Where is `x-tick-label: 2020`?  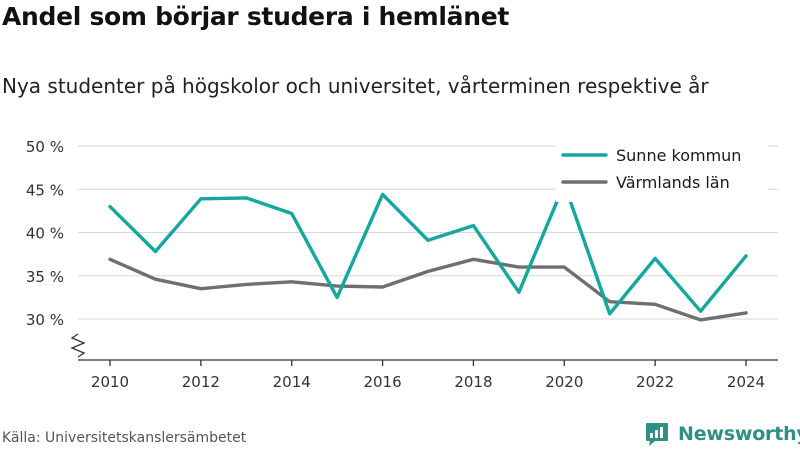
x-tick-label: 2020 is located at coordinates (564, 382).